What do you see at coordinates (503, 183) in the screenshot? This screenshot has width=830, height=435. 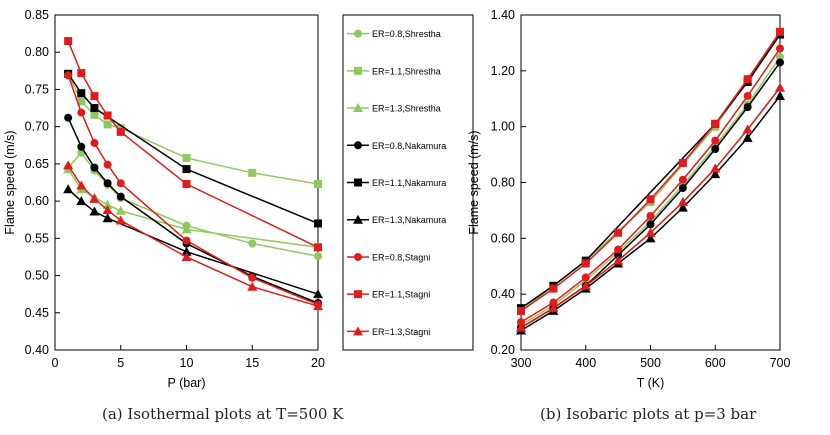 I see `y-tick-label: 0.80` at bounding box center [503, 183].